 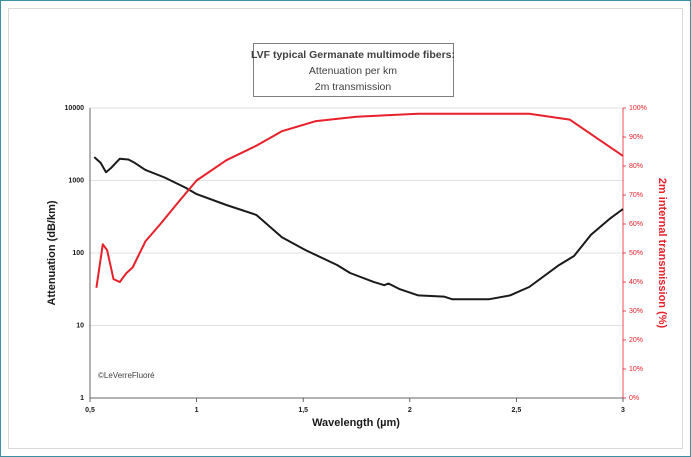 I want to click on y2-tick-label: 50%, so click(x=636, y=253).